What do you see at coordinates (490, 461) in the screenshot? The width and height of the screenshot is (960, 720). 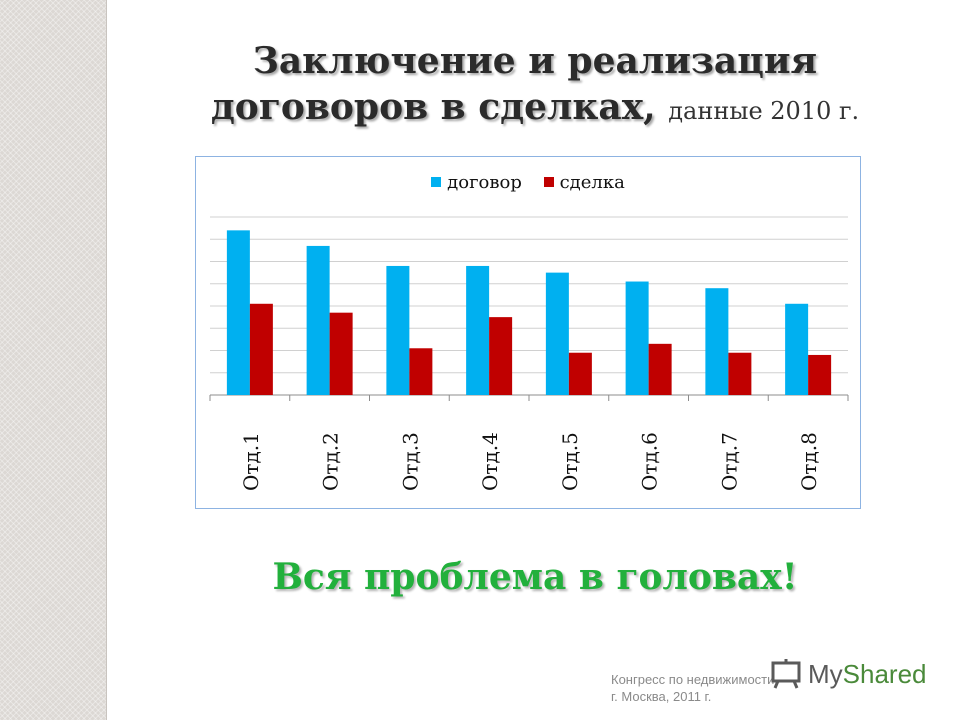 I see `x-tick-label: Отд.4` at bounding box center [490, 461].